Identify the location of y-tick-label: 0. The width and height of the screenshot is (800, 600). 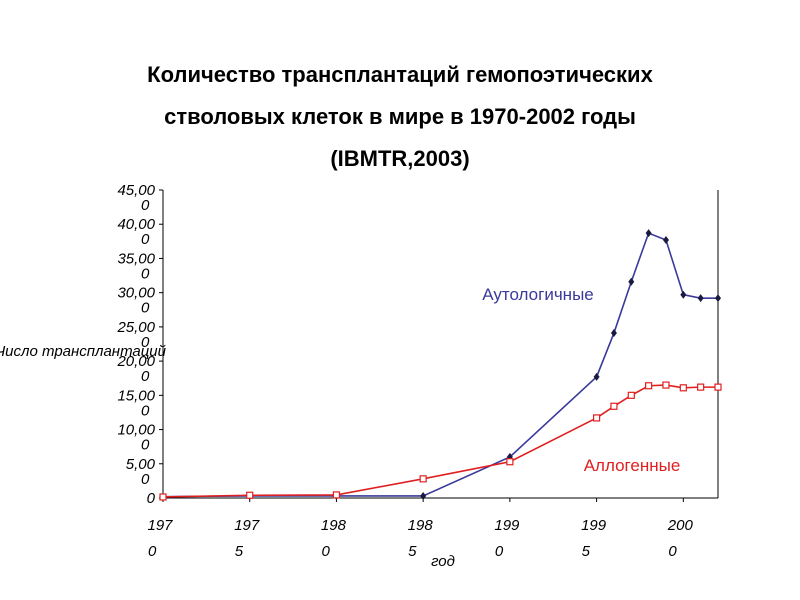
(151, 498).